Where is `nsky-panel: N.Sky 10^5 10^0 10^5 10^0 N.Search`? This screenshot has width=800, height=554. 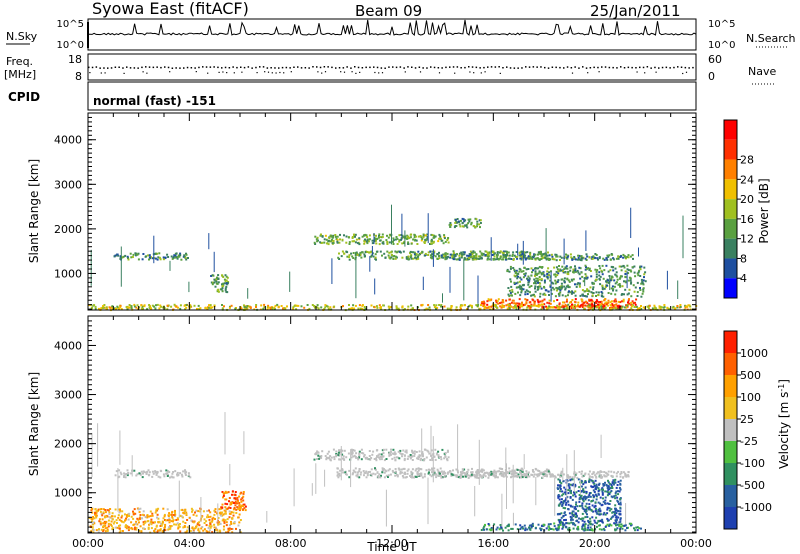 nsky-panel: N.Sky 10^5 10^0 10^5 10^0 N.Search is located at coordinates (401, 34).